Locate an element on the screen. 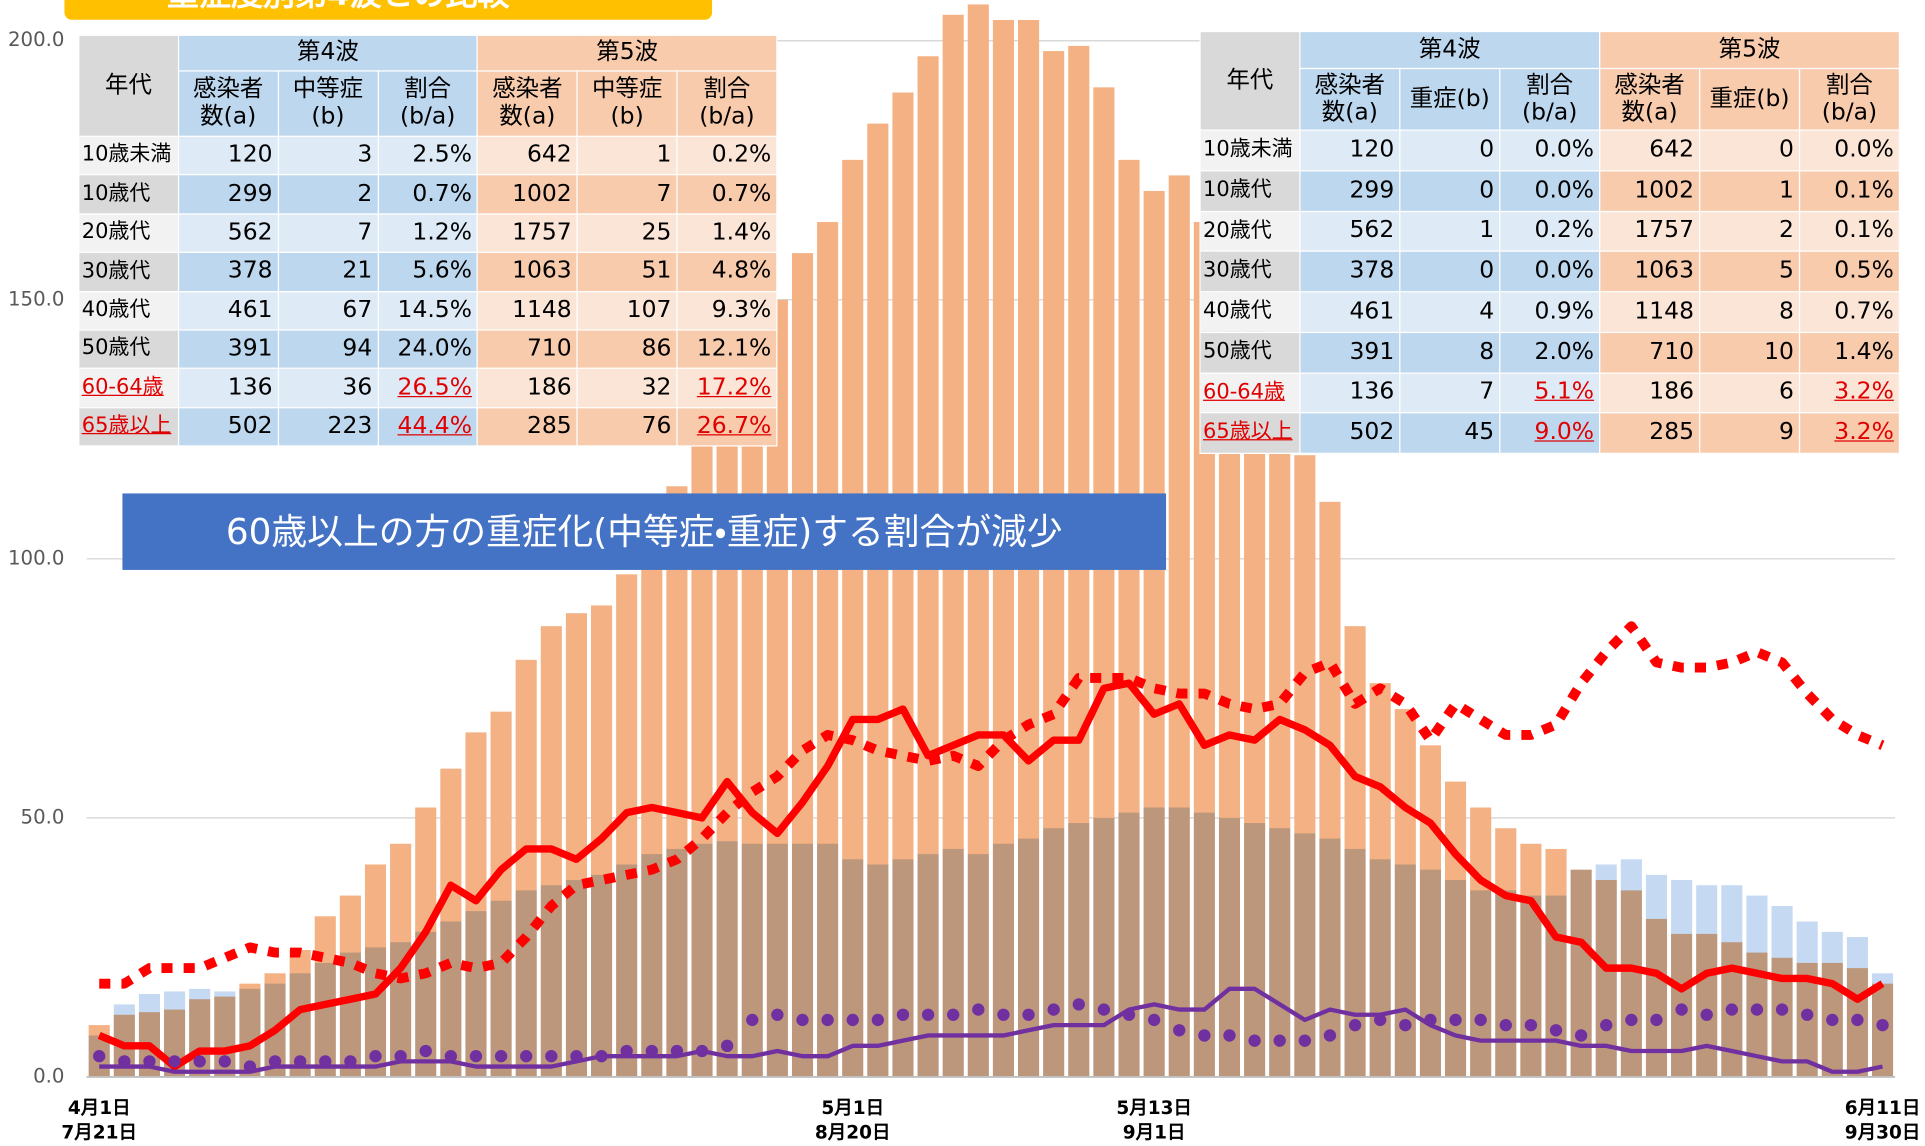 The image size is (1925, 1146). age-cell: 10歳代 is located at coordinates (1250, 190).